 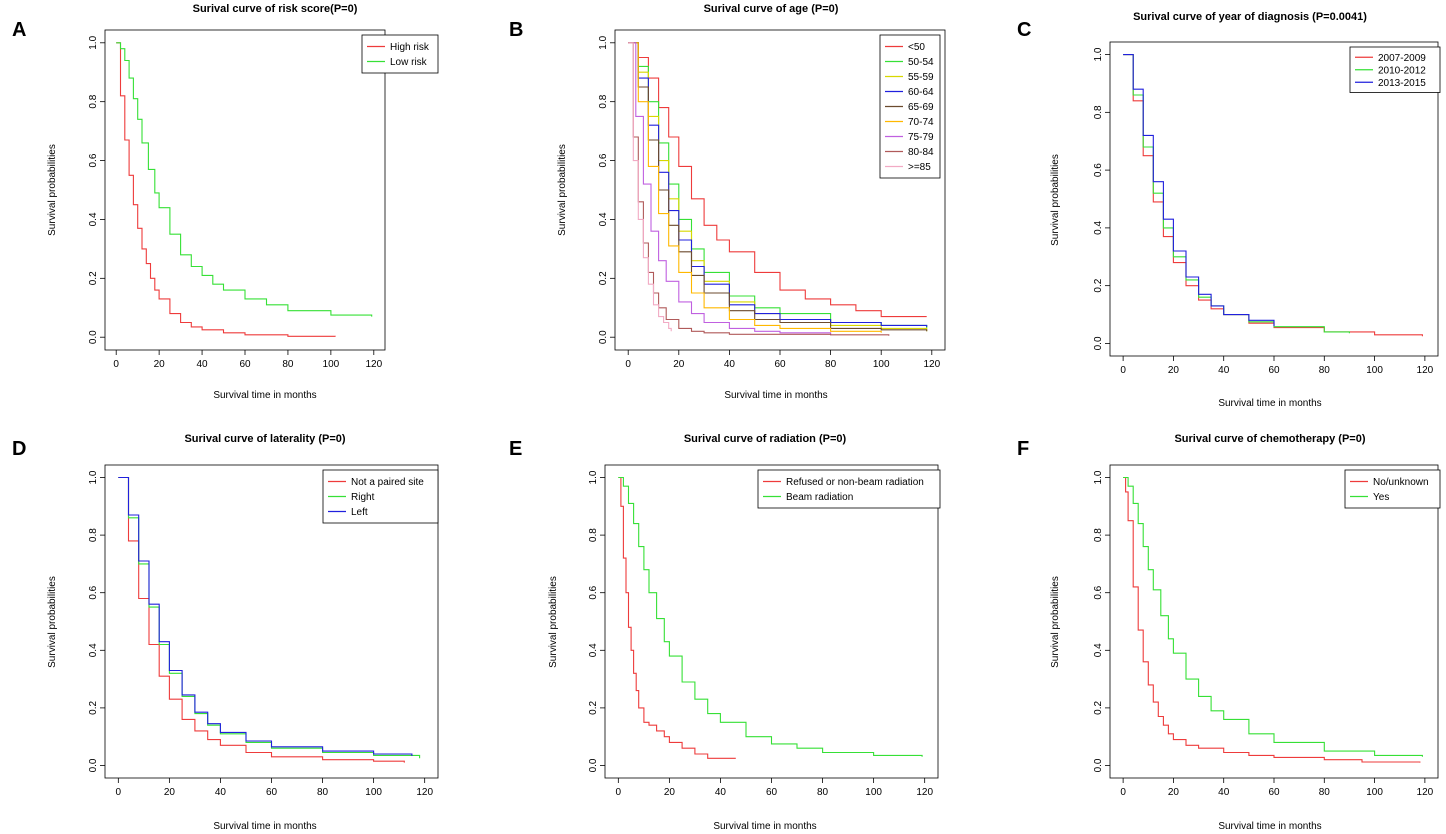 I want to click on legend-label: Yes, so click(x=1381, y=497).